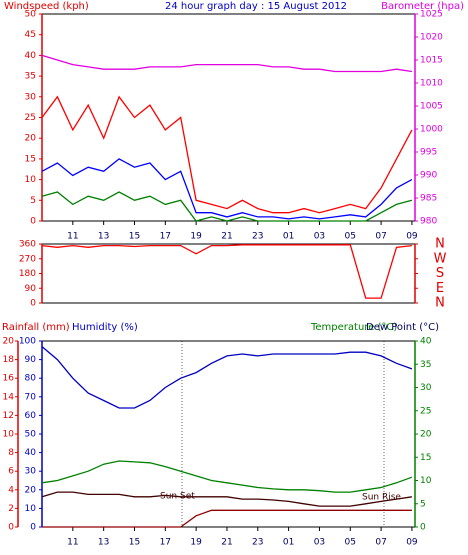  Describe the element at coordinates (27, 245) in the screenshot. I see `y-tick-label: 360` at that location.